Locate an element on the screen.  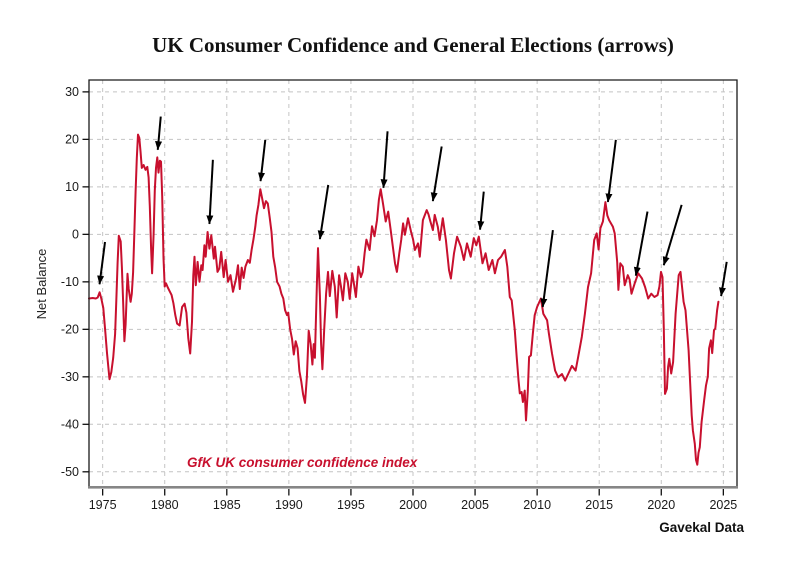
x-axis-tick-label: 1980 is located at coordinates (165, 505).